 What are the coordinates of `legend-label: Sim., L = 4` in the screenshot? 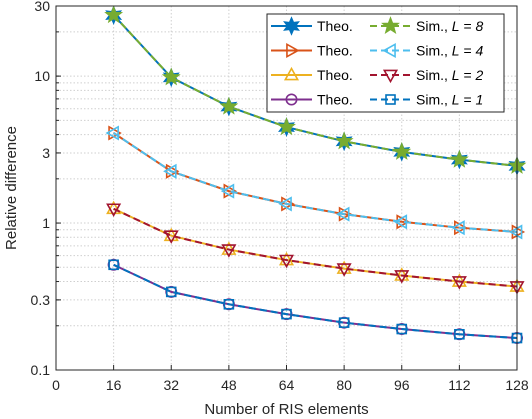 It's located at (450, 51).